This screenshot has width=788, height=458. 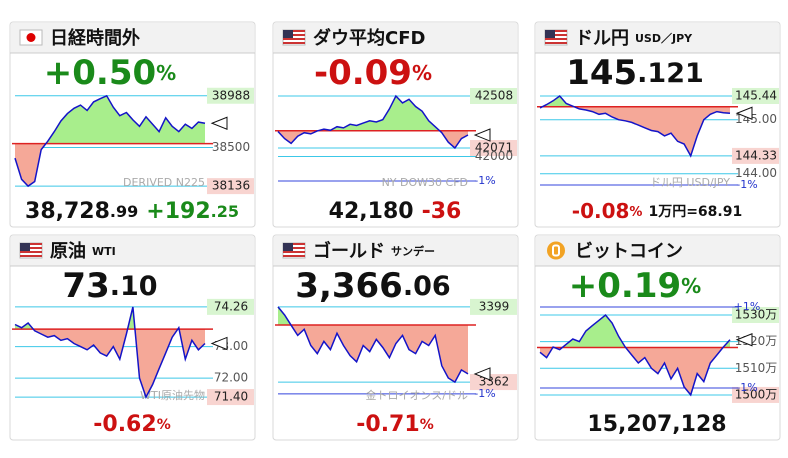 What do you see at coordinates (494, 96) in the screenshot?
I see `y-tick-label: 42508` at bounding box center [494, 96].